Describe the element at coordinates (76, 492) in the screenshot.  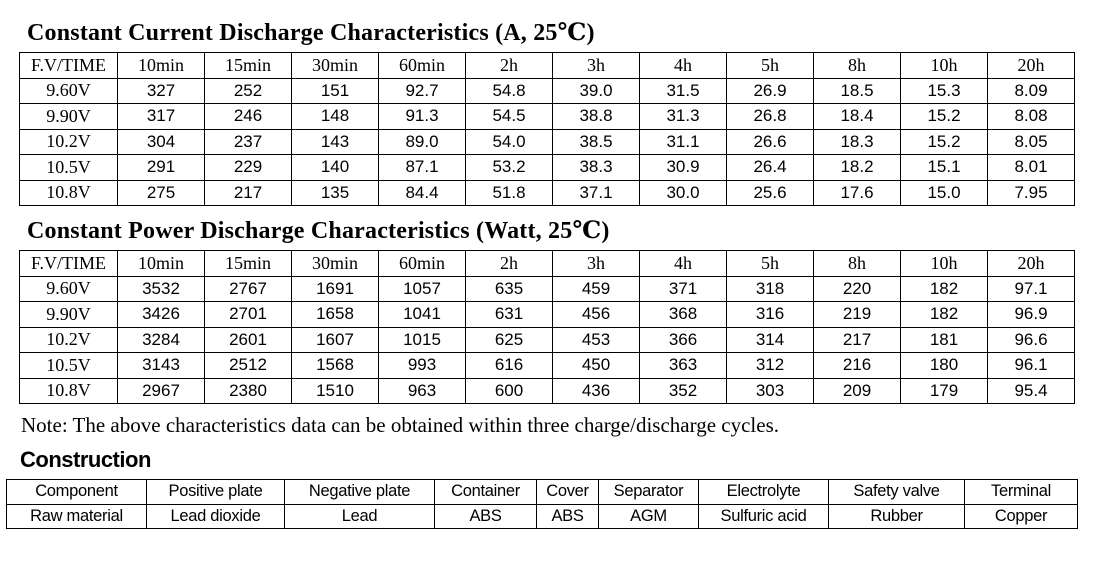
I see `column-header: Component` at that location.